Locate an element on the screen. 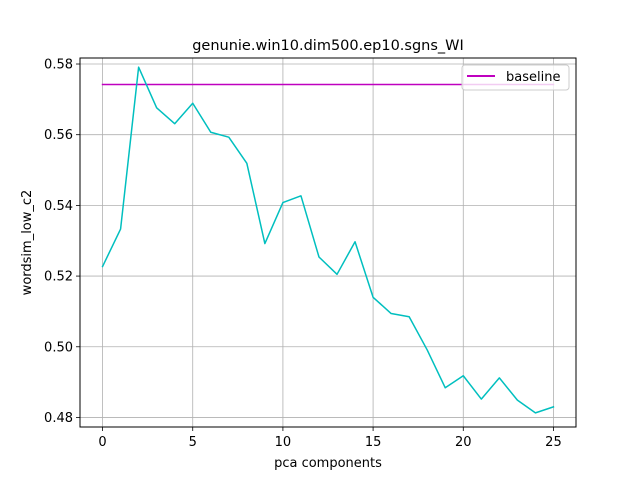 This screenshot has width=640, height=480. y-tick-label: 0.48 is located at coordinates (58, 418).